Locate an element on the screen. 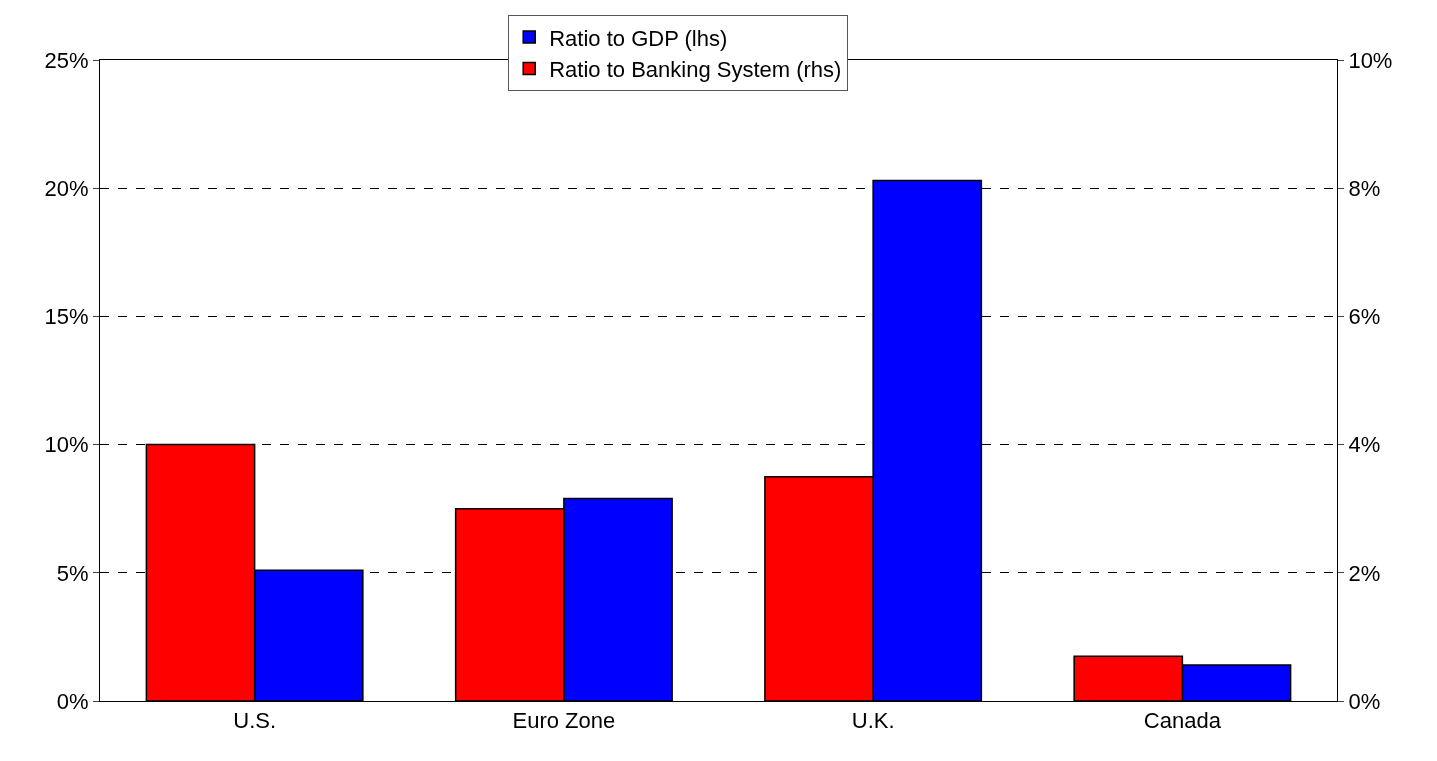 This screenshot has width=1437, height=761. y-tick-label: 25% is located at coordinates (66, 60).